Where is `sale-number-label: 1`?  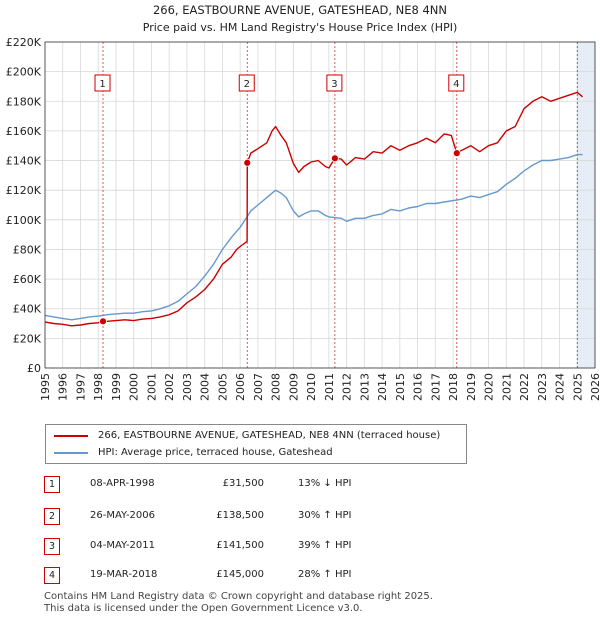
sale-number-label: 1 is located at coordinates (102, 84).